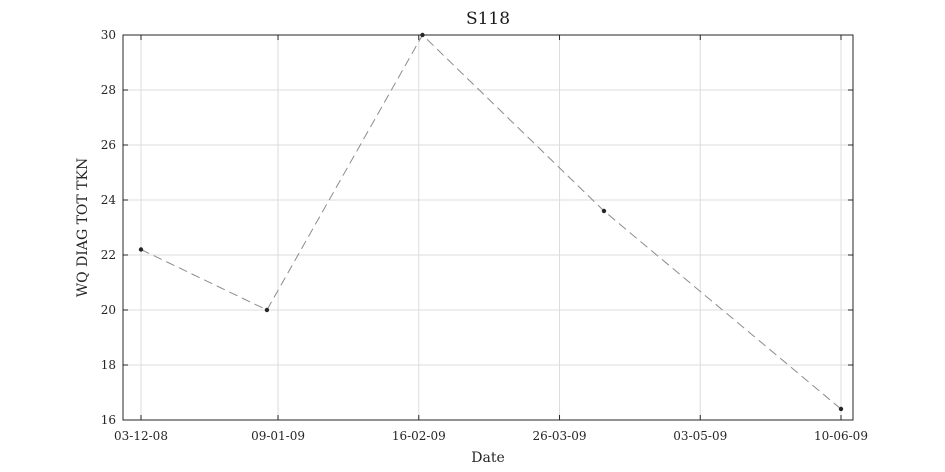 Image resolution: width=945 pixels, height=472 pixels. What do you see at coordinates (108, 35) in the screenshot?
I see `y-tick-label: 30` at bounding box center [108, 35].